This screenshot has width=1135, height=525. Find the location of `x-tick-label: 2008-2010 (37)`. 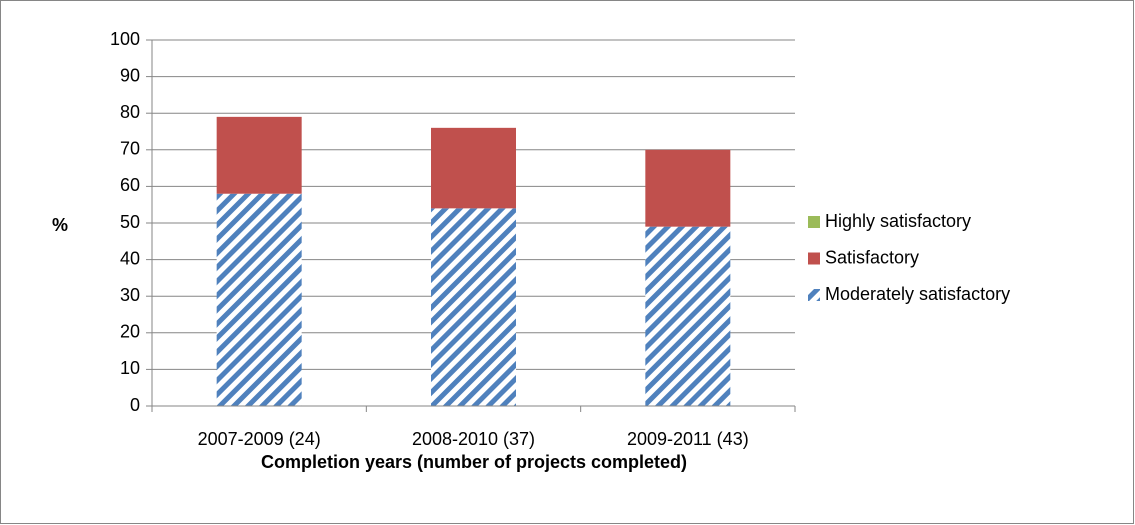

x-tick-label: 2008-2010 (37) is located at coordinates (473, 439).